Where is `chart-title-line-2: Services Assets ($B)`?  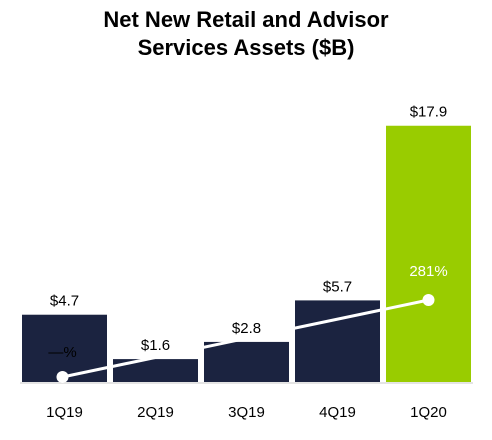
chart-title-line-2: Services Assets ($B) is located at coordinates (246, 47).